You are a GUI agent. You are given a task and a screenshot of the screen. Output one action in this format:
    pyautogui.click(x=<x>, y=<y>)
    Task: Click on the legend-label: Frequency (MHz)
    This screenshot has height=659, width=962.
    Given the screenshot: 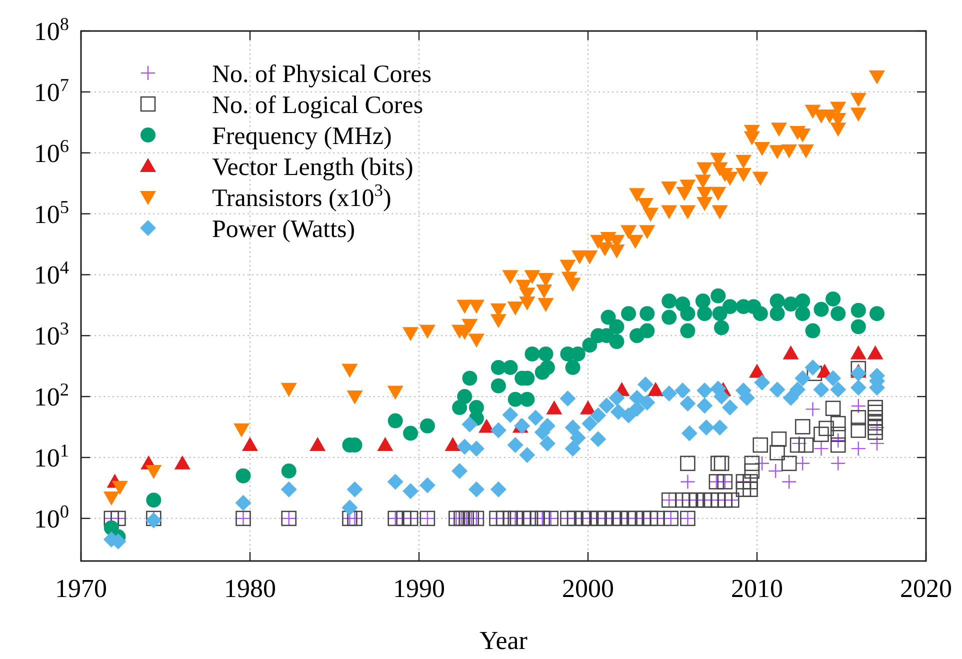 What is the action you would take?
    pyautogui.click(x=302, y=136)
    